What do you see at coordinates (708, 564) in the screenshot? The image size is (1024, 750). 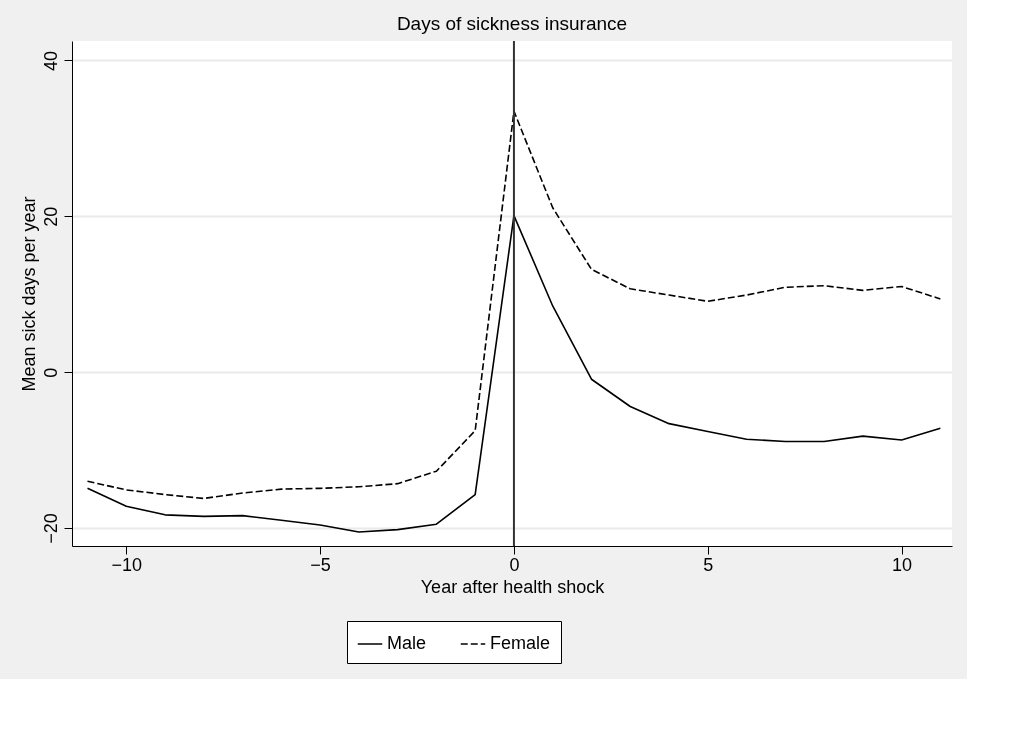 I see `x-tick-label: 5` at bounding box center [708, 564].